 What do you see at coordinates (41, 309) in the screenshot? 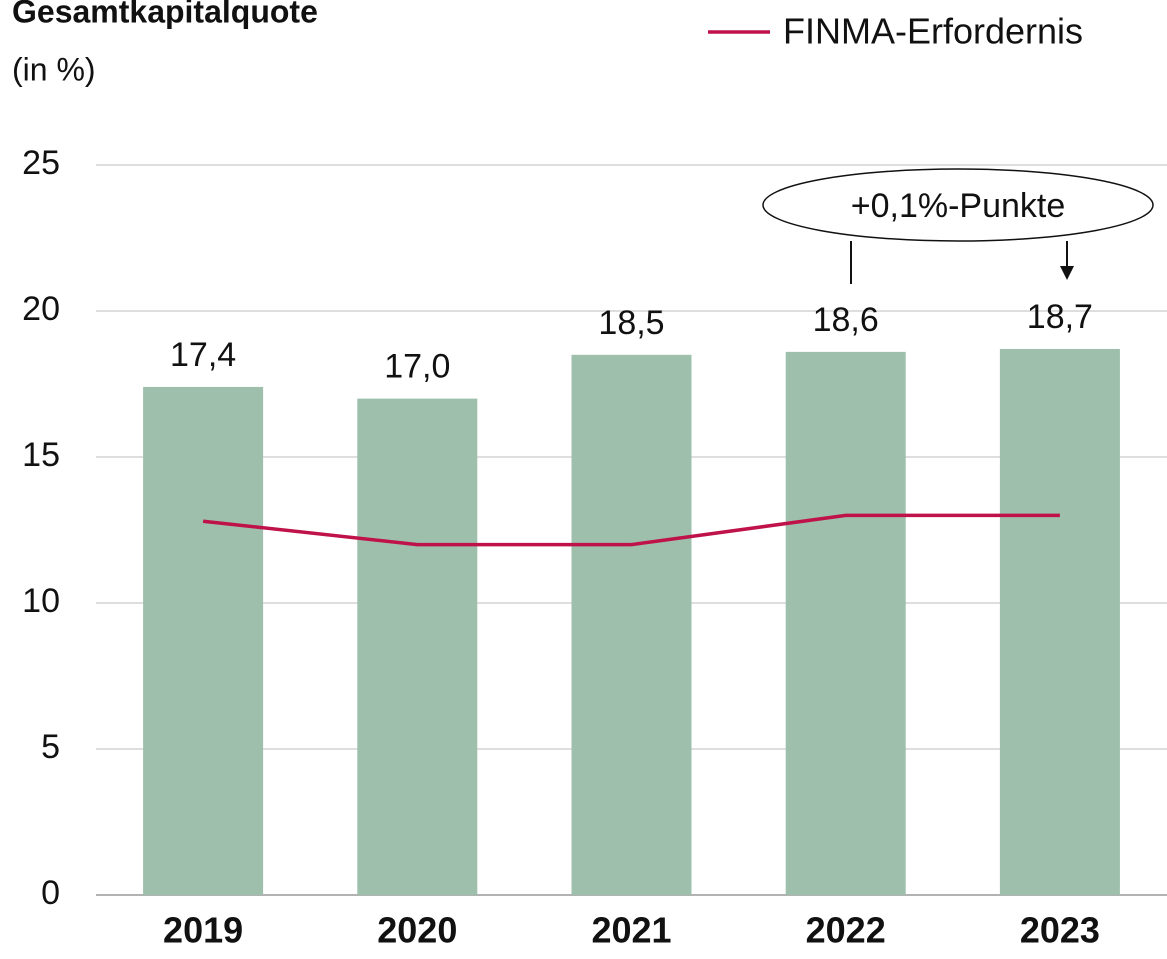
I see `y-tick-label: 20` at bounding box center [41, 309].